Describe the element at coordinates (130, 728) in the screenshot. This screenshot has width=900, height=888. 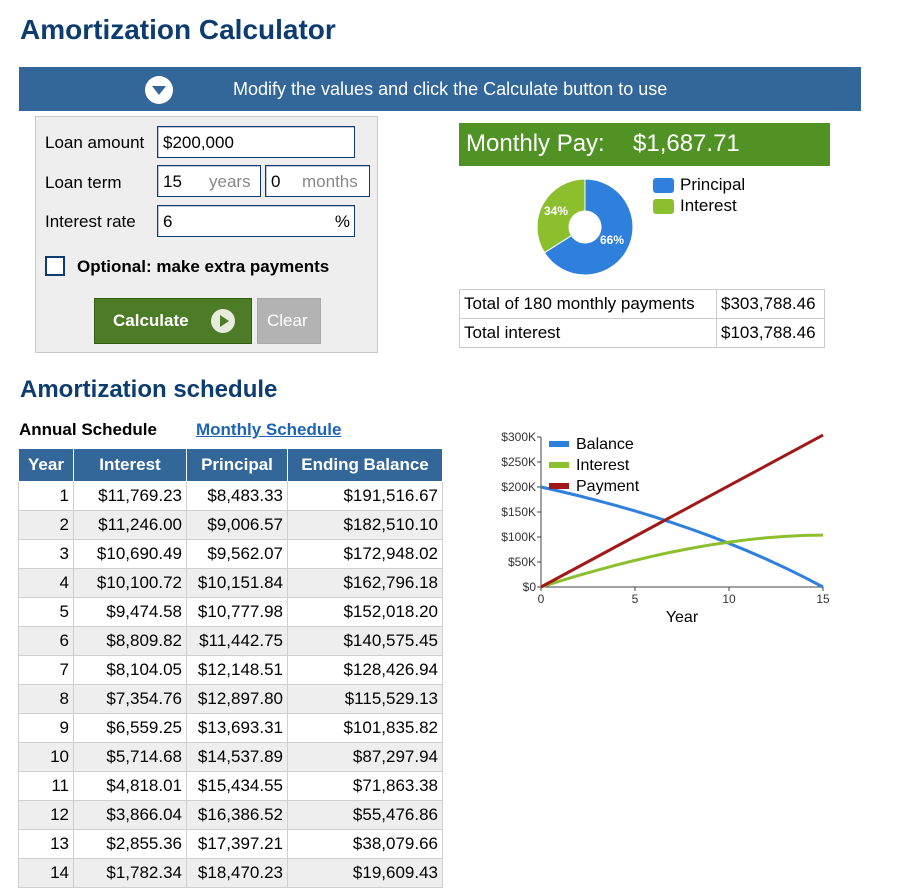
I see `table-cell: $6,559.25` at that location.